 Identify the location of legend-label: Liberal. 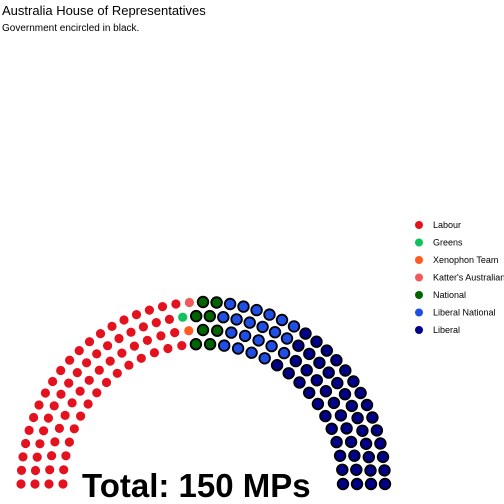
(446, 330).